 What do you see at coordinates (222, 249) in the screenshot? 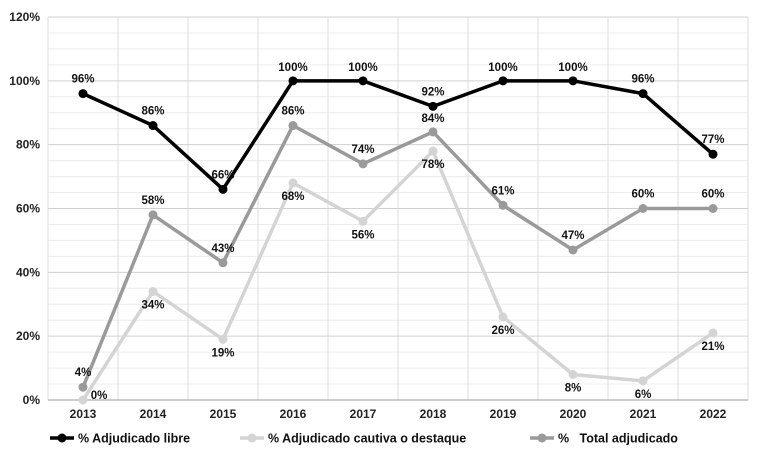
I see `data-label: 43%` at bounding box center [222, 249].